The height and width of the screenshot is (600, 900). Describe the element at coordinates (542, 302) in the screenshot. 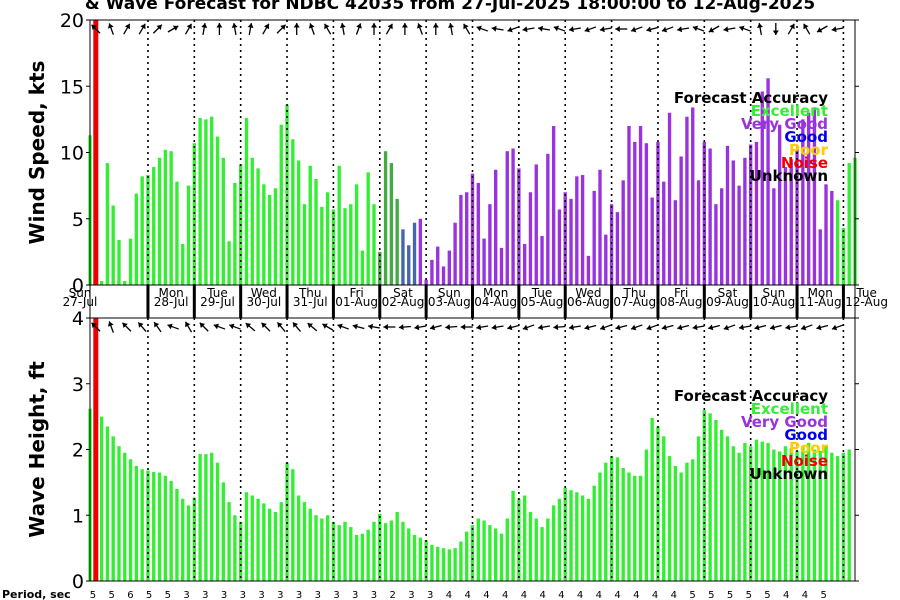

I see `date-label: 05-Aug` at that location.